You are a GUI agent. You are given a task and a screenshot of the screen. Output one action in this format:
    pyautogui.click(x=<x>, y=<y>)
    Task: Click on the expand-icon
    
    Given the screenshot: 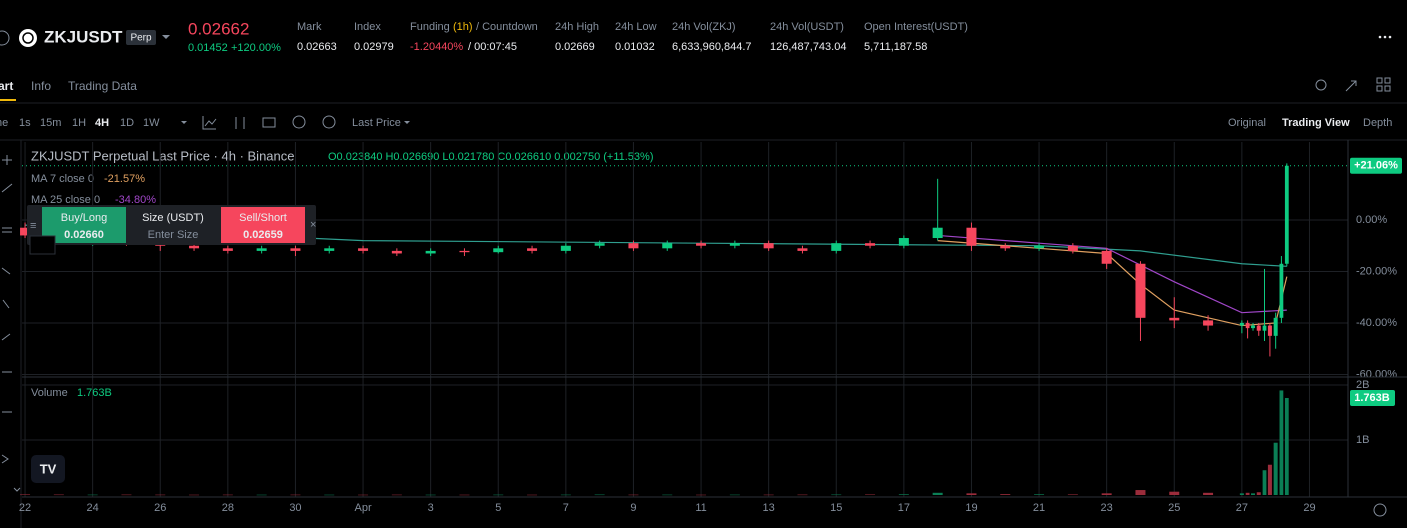 What is the action you would take?
    pyautogui.click(x=1351, y=86)
    